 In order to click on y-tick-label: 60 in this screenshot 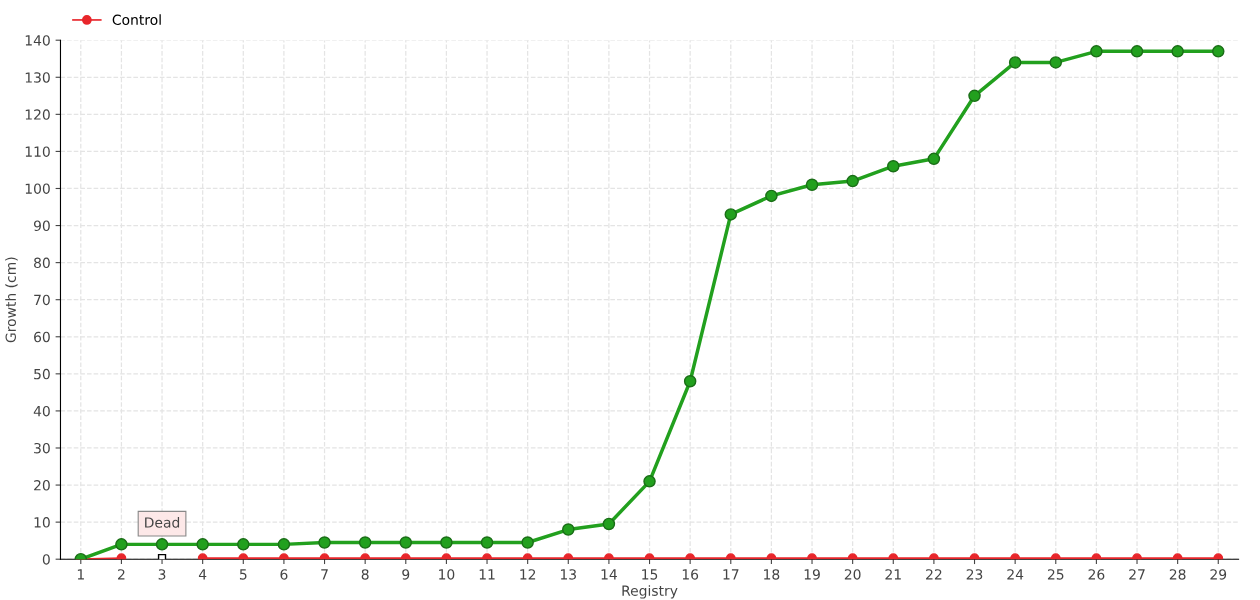, I will do `click(42, 337)`.